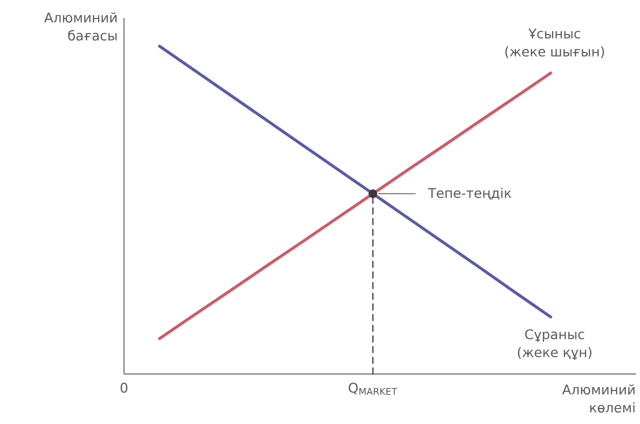 The image size is (640, 424). What do you see at coordinates (554, 43) in the screenshot?
I see `text: Ұсыныс (жеке шығын)` at bounding box center [554, 43].